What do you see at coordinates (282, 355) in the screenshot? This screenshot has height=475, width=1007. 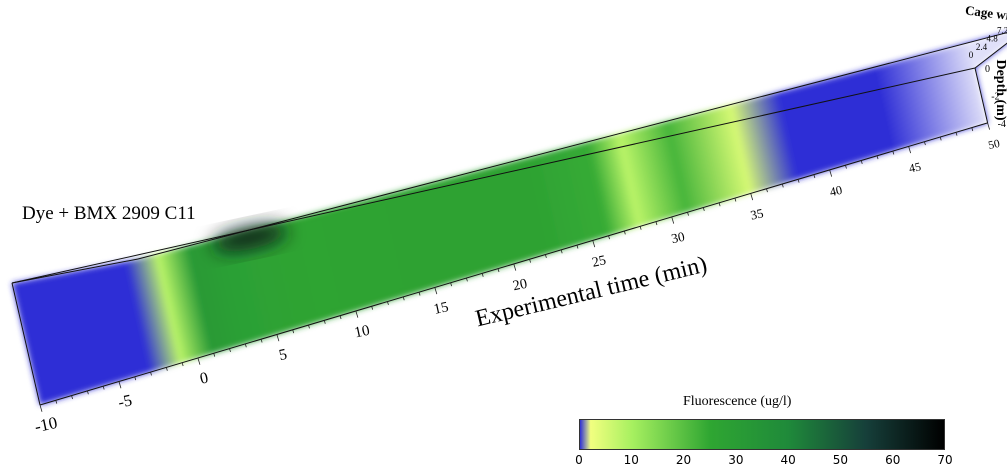 I see `time-tick-label: 5` at bounding box center [282, 355].